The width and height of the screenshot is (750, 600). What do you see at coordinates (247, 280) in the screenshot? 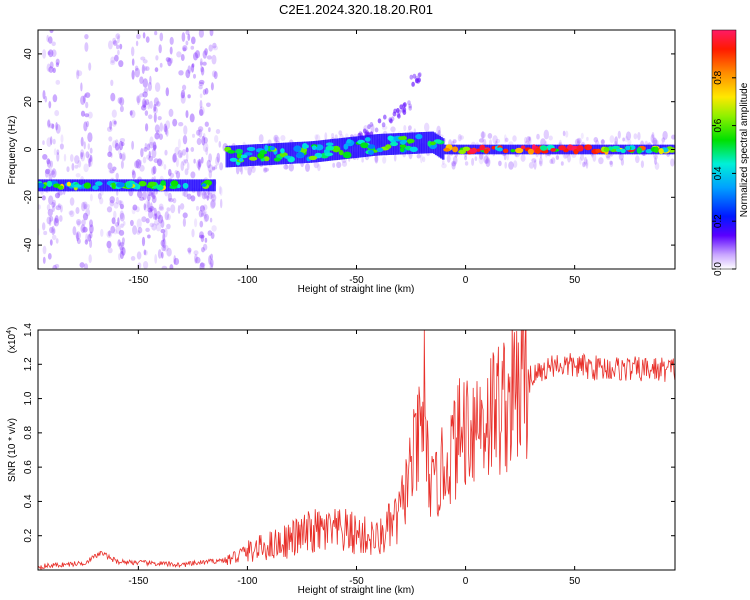
I see `spectrogram-x-tick-label: -100` at bounding box center [247, 280].